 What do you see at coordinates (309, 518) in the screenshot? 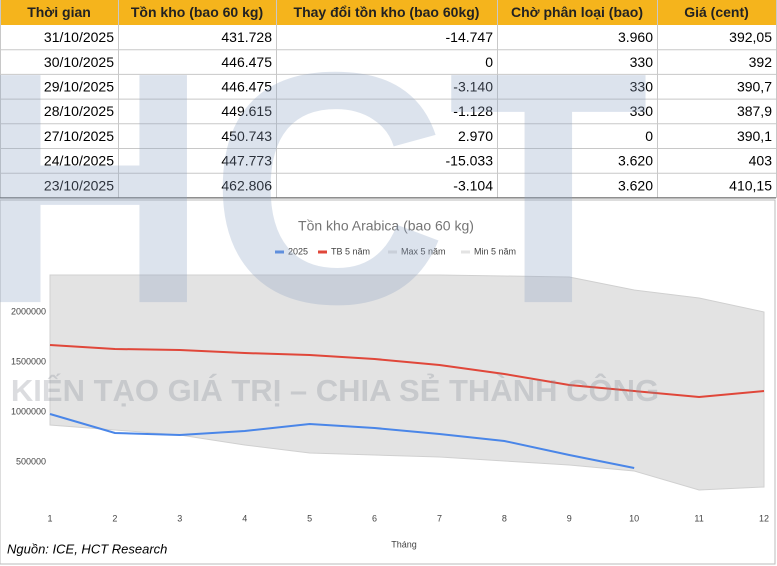
I see `x-tick-label: 5` at bounding box center [309, 518].